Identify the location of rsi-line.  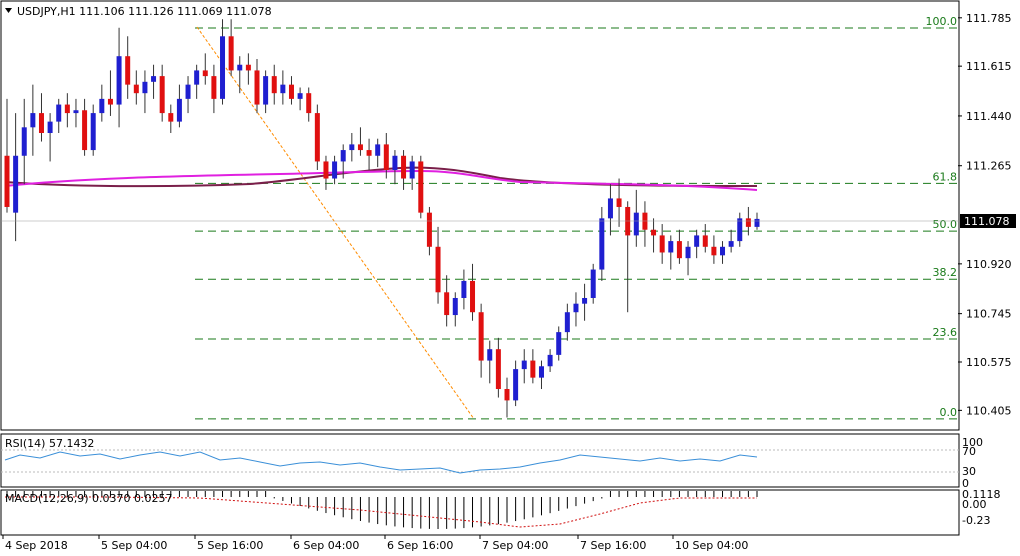
(381, 462).